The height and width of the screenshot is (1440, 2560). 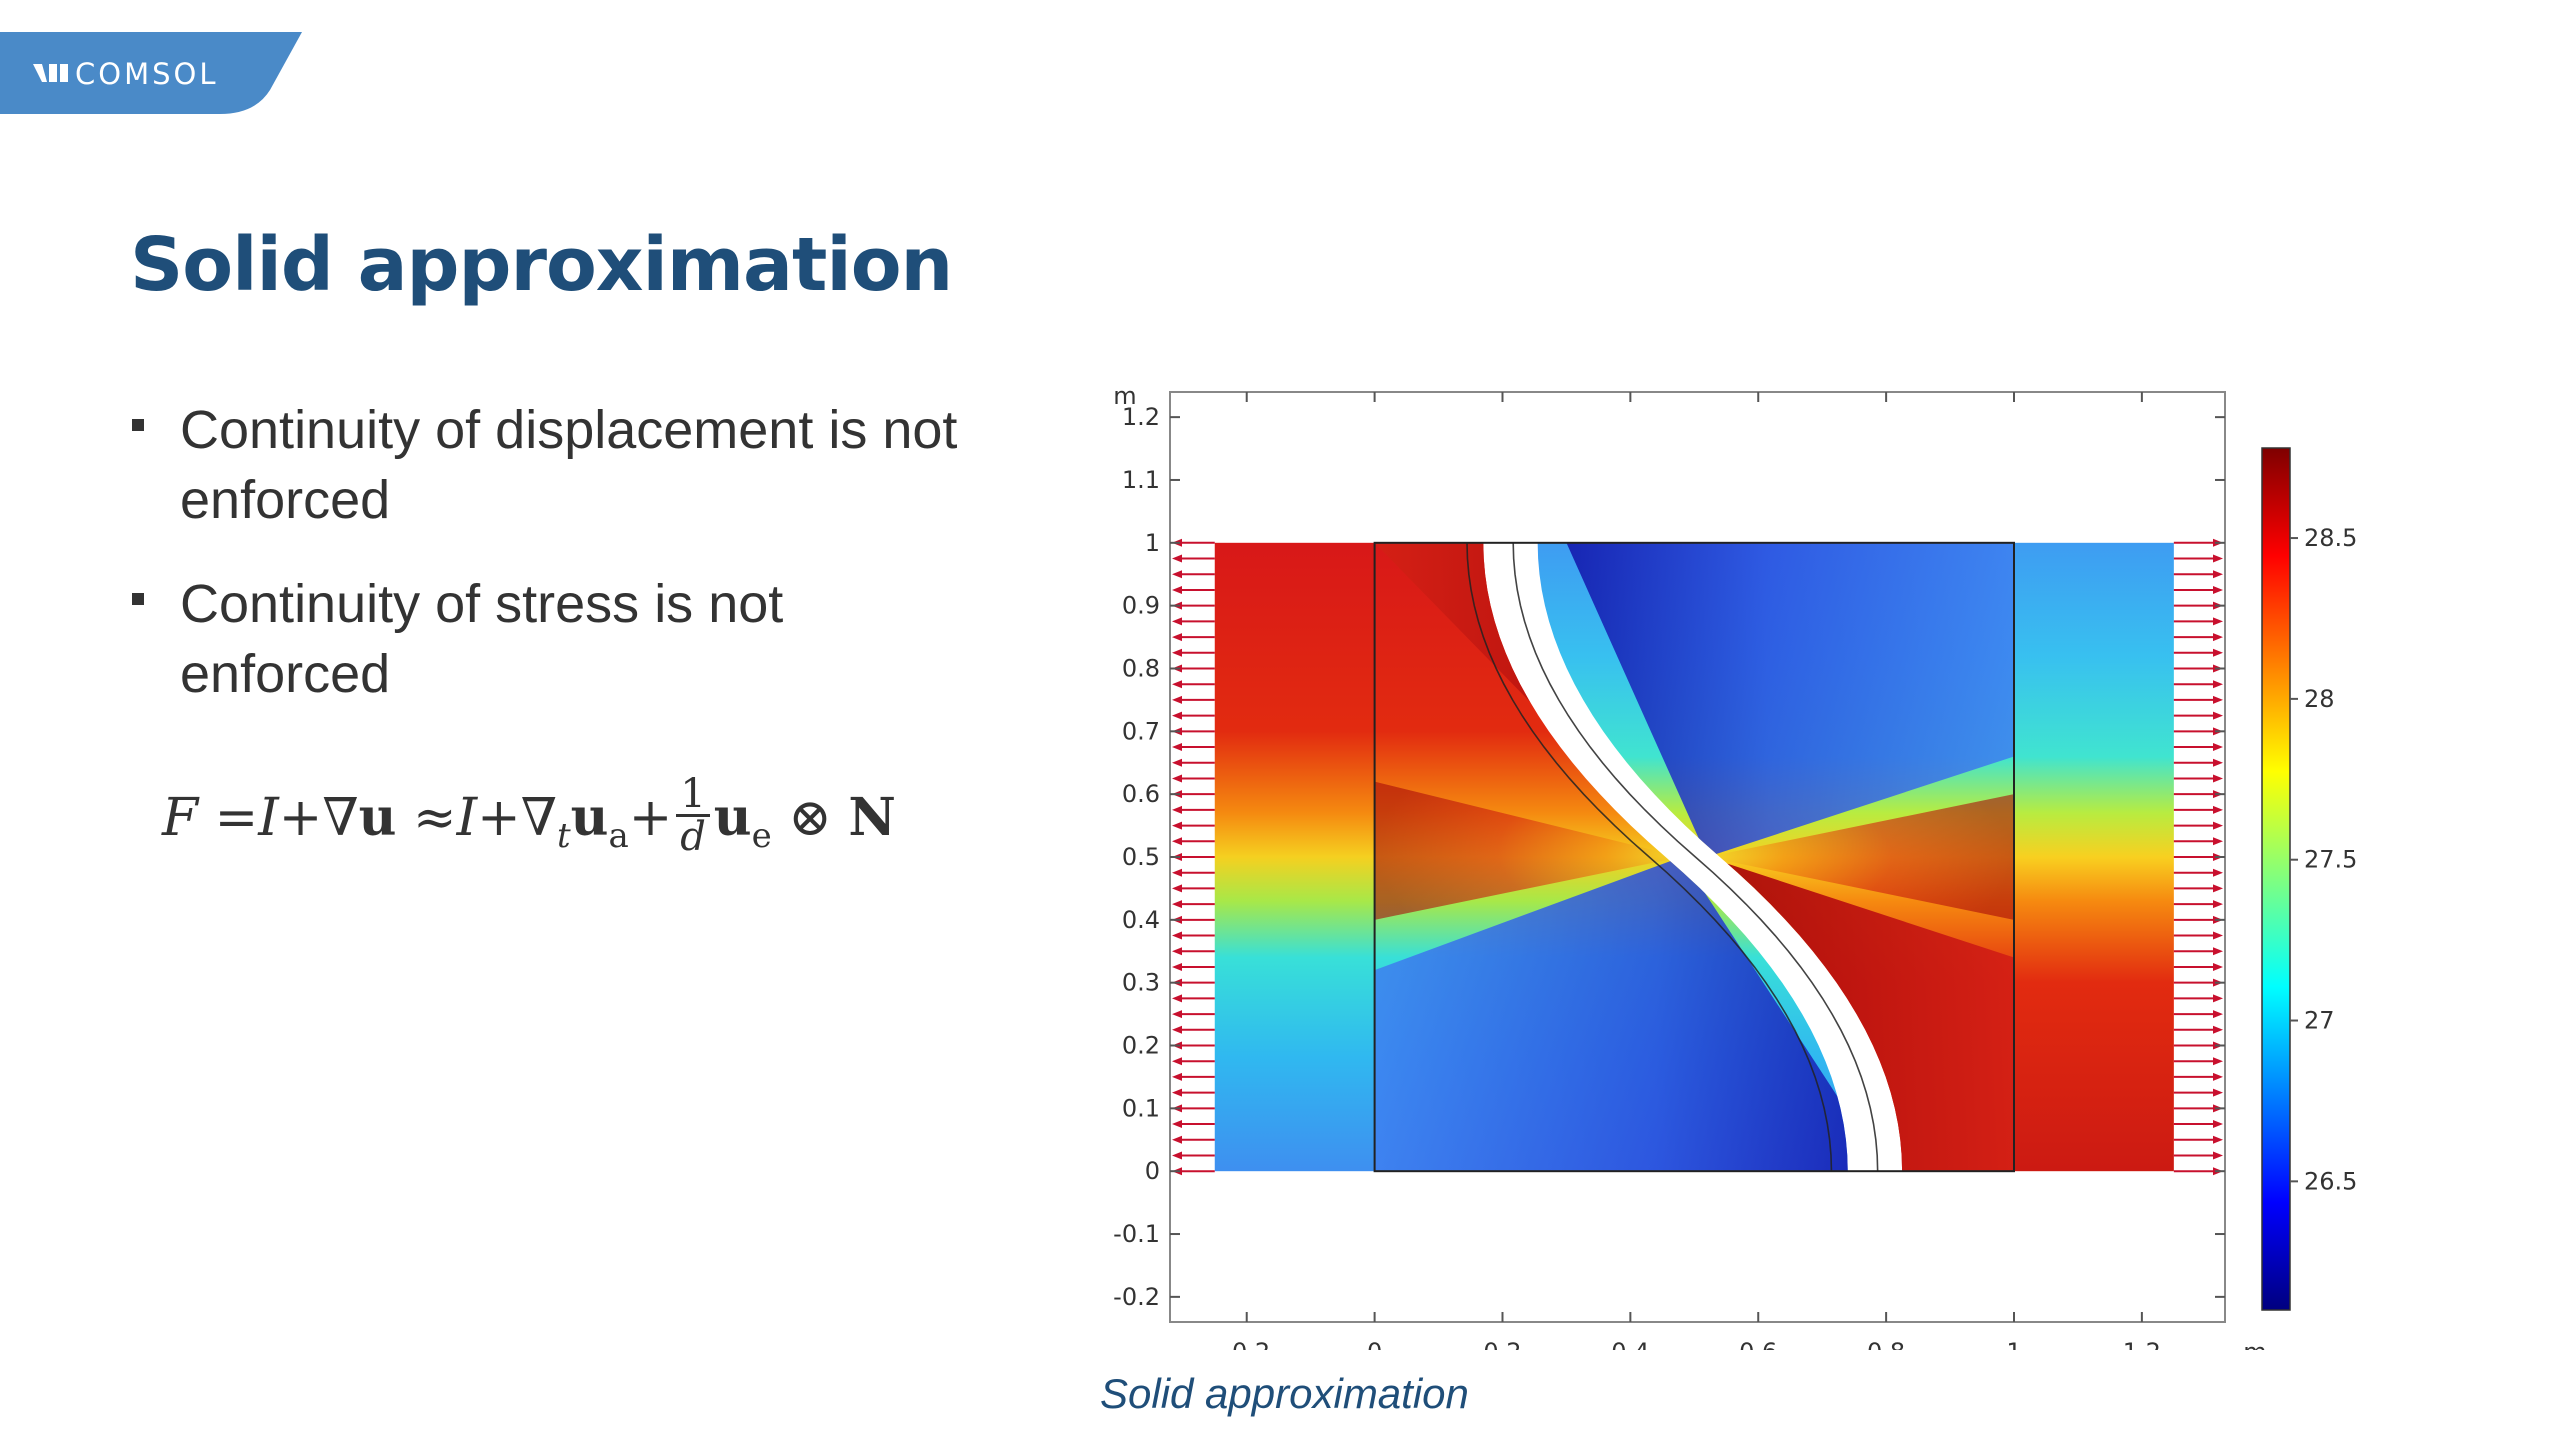 I want to click on y-tick-label: 0.3, so click(x=1141, y=983).